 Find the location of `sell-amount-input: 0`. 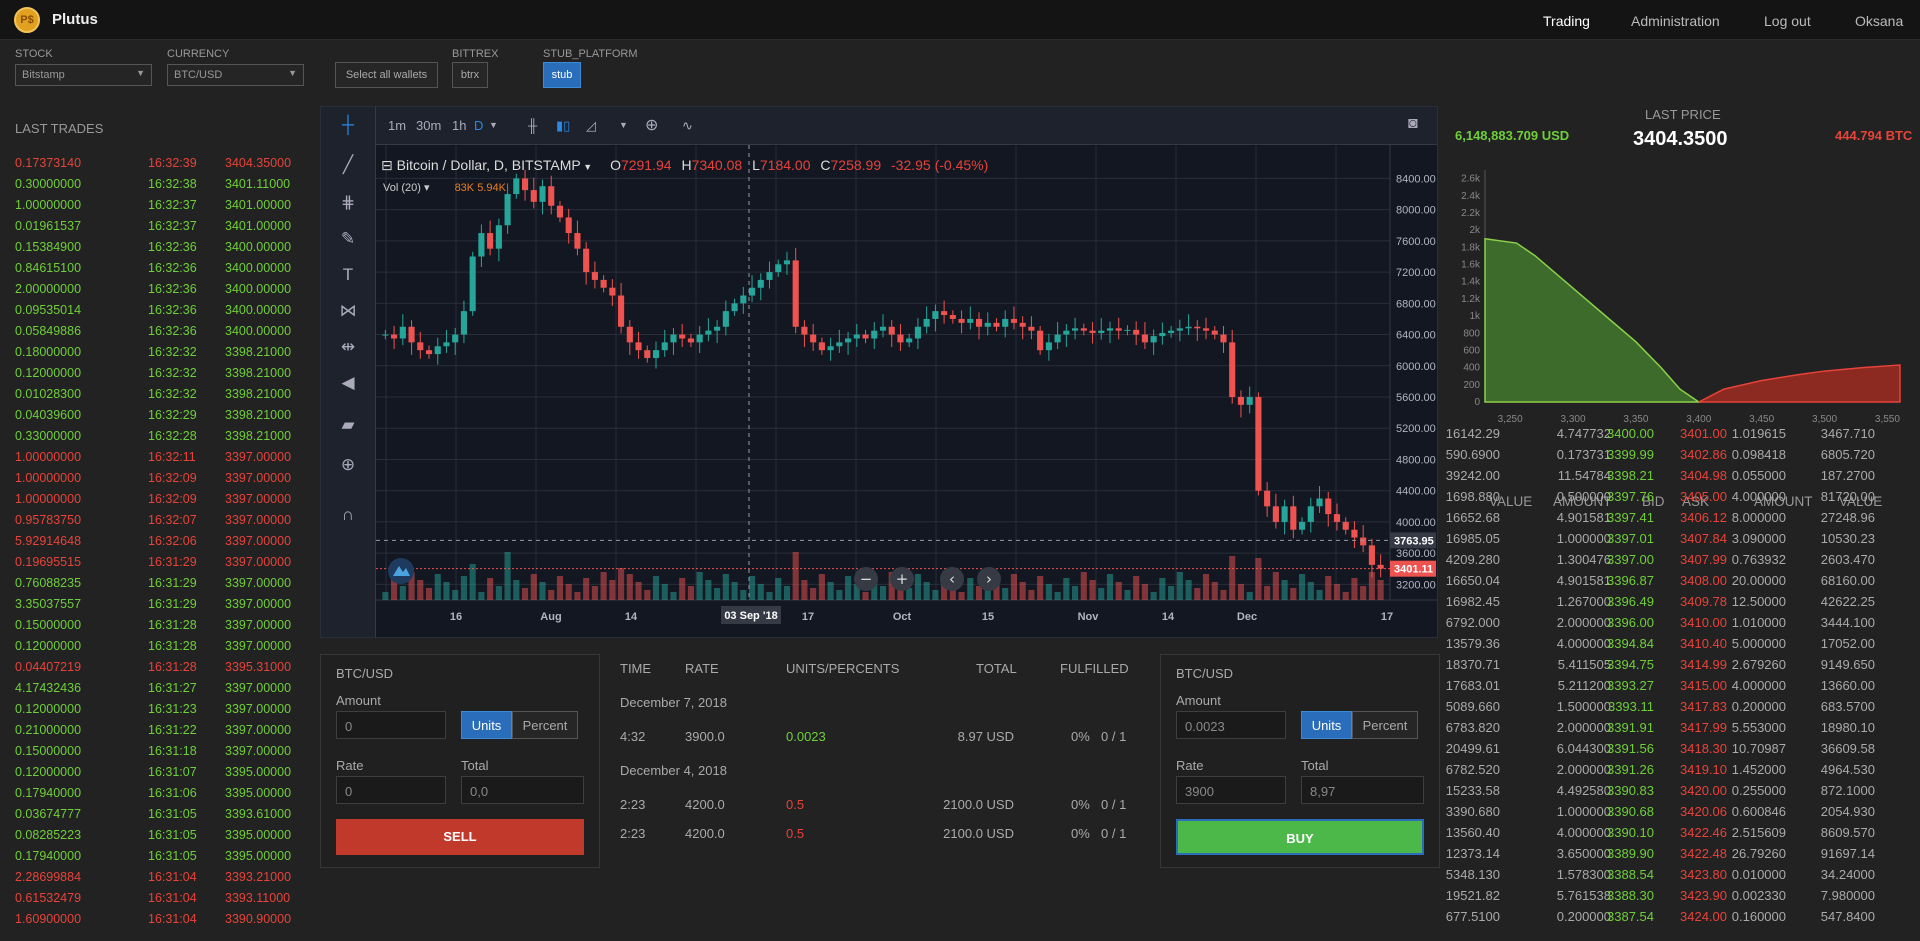

sell-amount-input: 0 is located at coordinates (391, 725).